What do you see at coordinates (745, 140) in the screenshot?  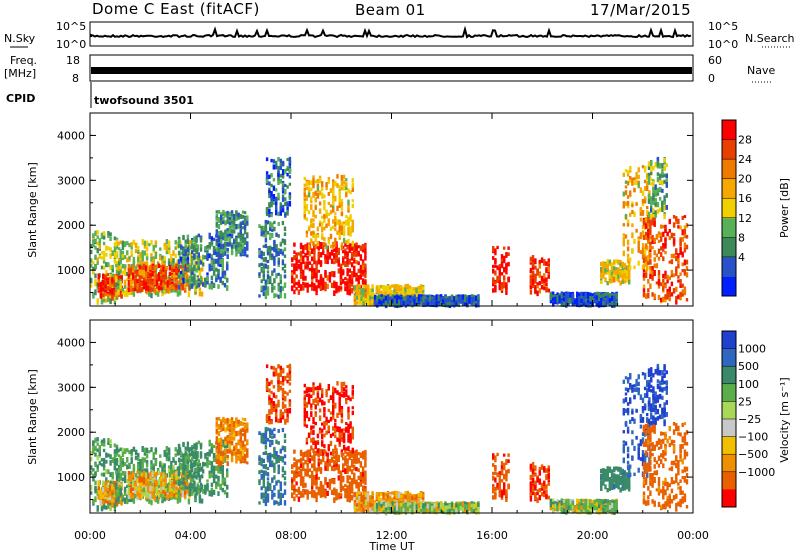 I see `colorbar-tick-label: 28` at bounding box center [745, 140].